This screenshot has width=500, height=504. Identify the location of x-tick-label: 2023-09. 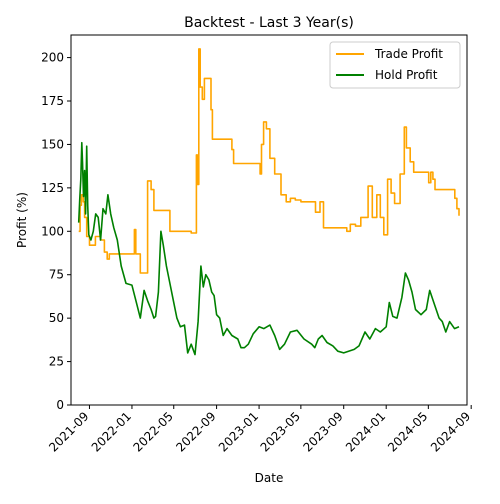
(322, 431).